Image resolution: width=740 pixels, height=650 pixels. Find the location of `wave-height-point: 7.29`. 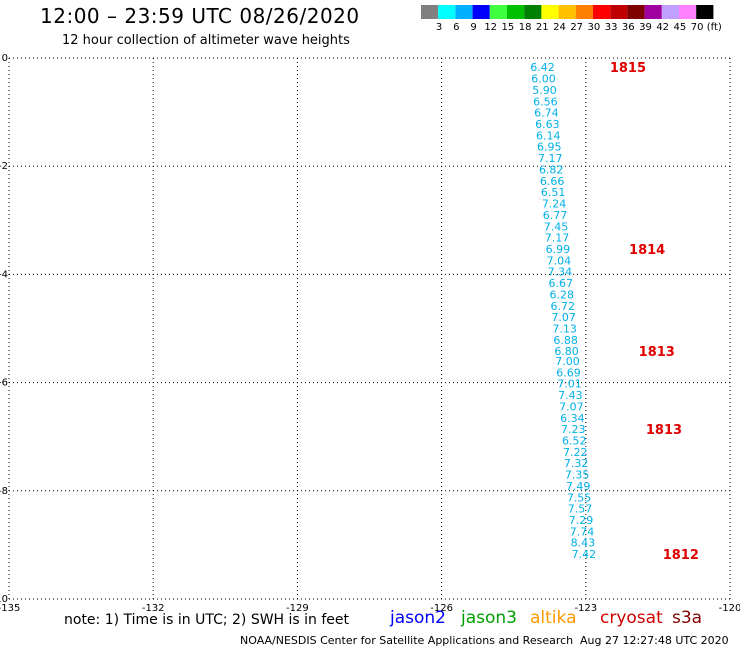

wave-height-point: 7.29 is located at coordinates (581, 520).